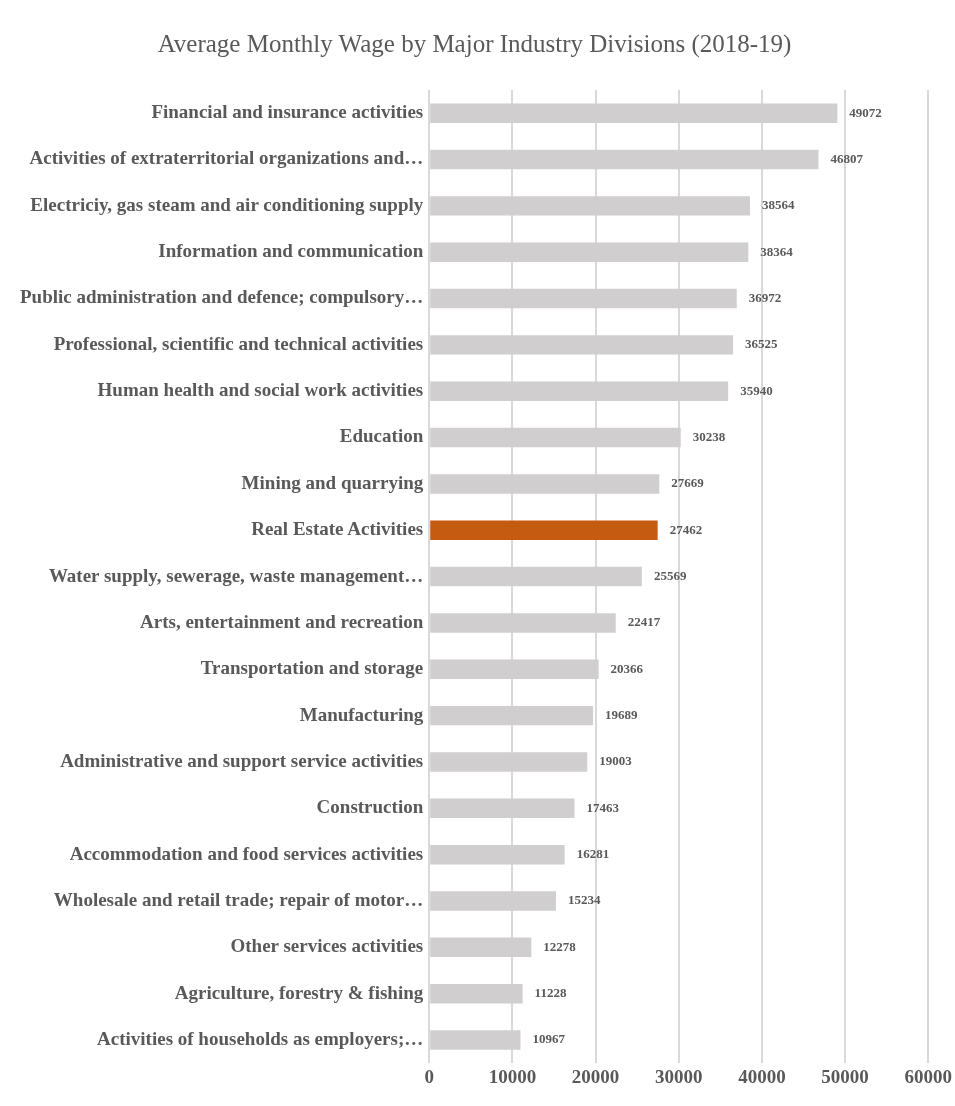 The height and width of the screenshot is (1106, 955). Describe the element at coordinates (474, 43) in the screenshot. I see `chart-title: Average Monthly Wage by Major Industry Divisions (2018-19)` at that location.